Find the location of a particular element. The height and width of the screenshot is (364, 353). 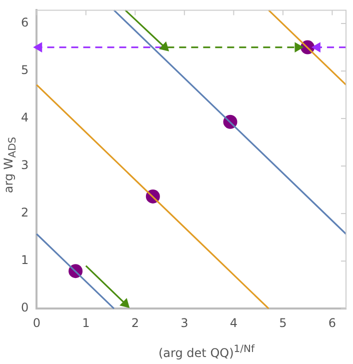

x-tick-label: 4 is located at coordinates (234, 323).